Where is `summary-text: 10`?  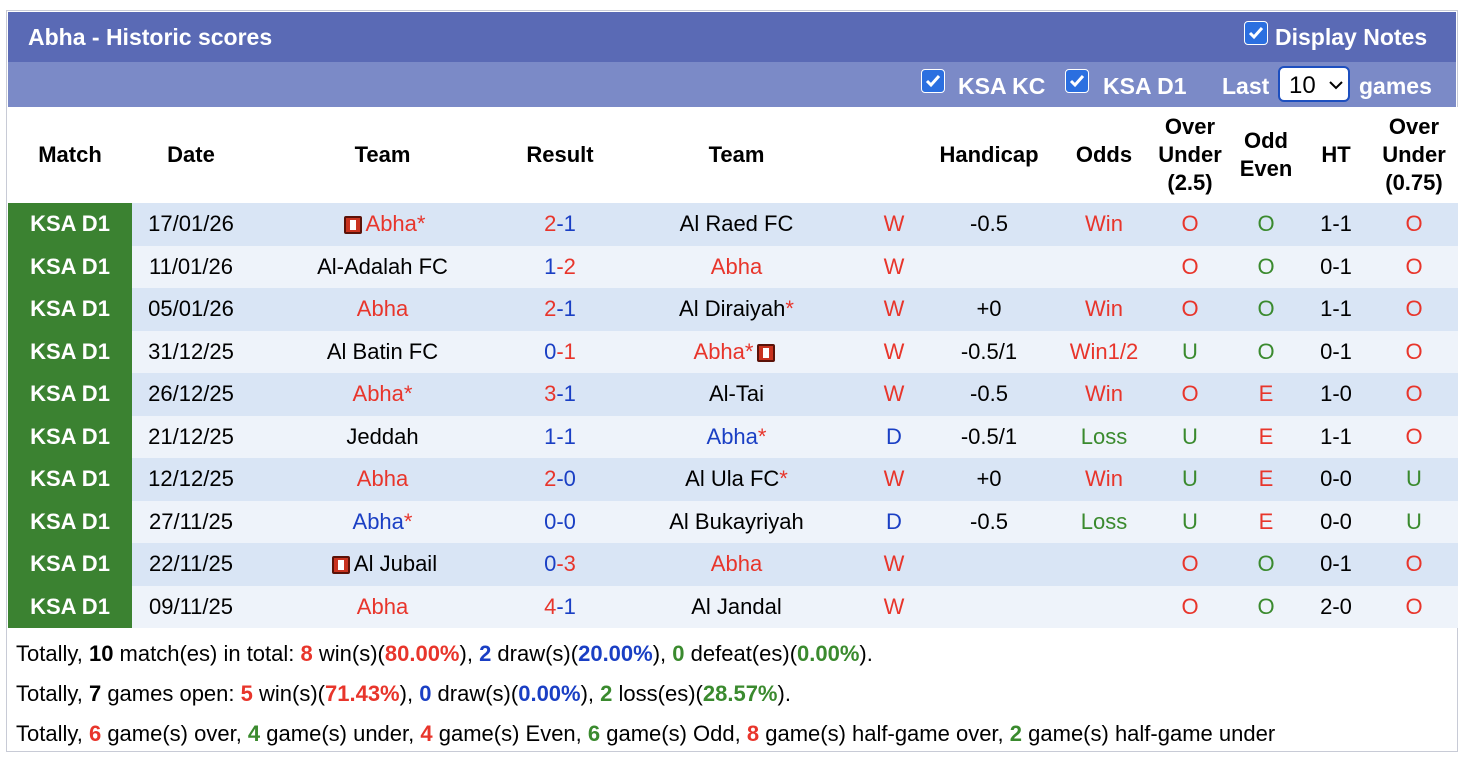 summary-text: 10 is located at coordinates (101, 653).